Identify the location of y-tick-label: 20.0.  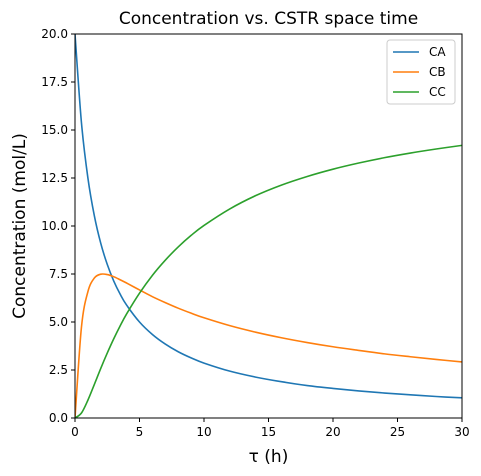
(54, 34).